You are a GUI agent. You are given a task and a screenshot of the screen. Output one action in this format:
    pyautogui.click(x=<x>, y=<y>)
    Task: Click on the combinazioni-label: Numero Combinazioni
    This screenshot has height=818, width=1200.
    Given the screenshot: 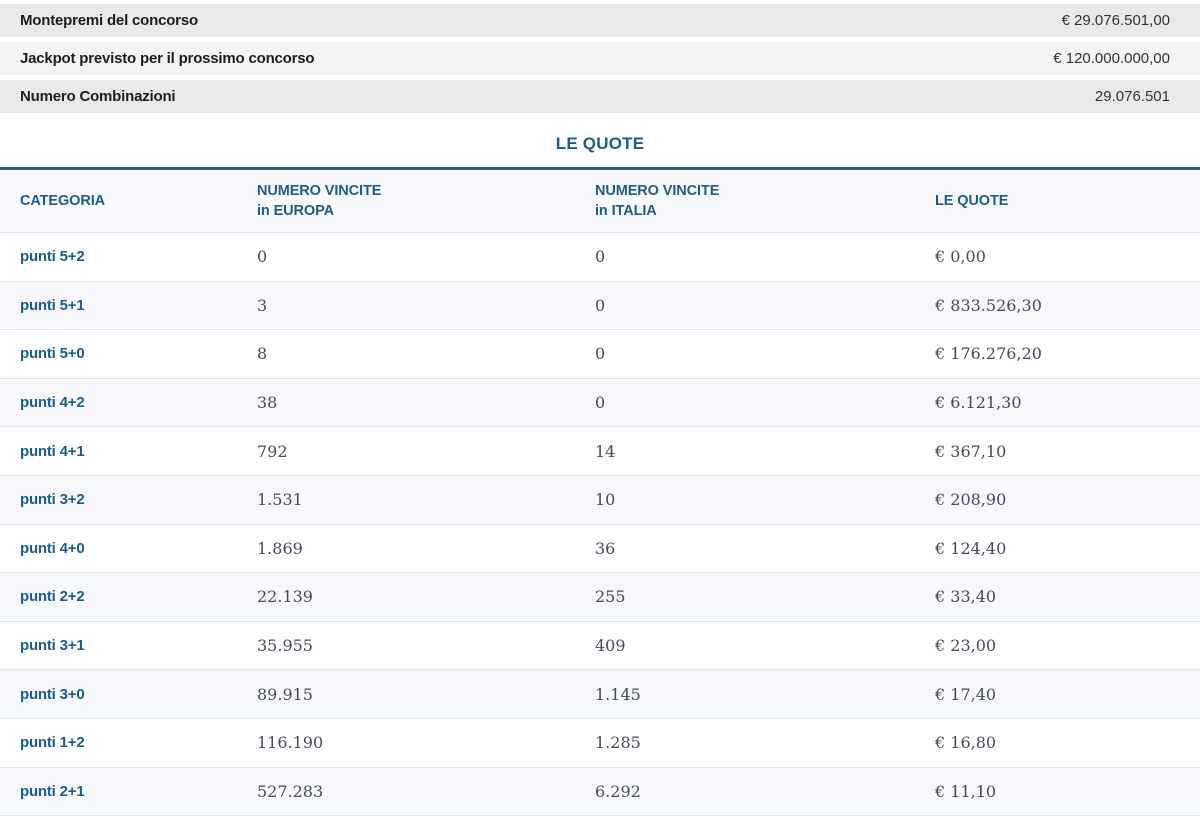 What is the action you would take?
    pyautogui.click(x=98, y=96)
    